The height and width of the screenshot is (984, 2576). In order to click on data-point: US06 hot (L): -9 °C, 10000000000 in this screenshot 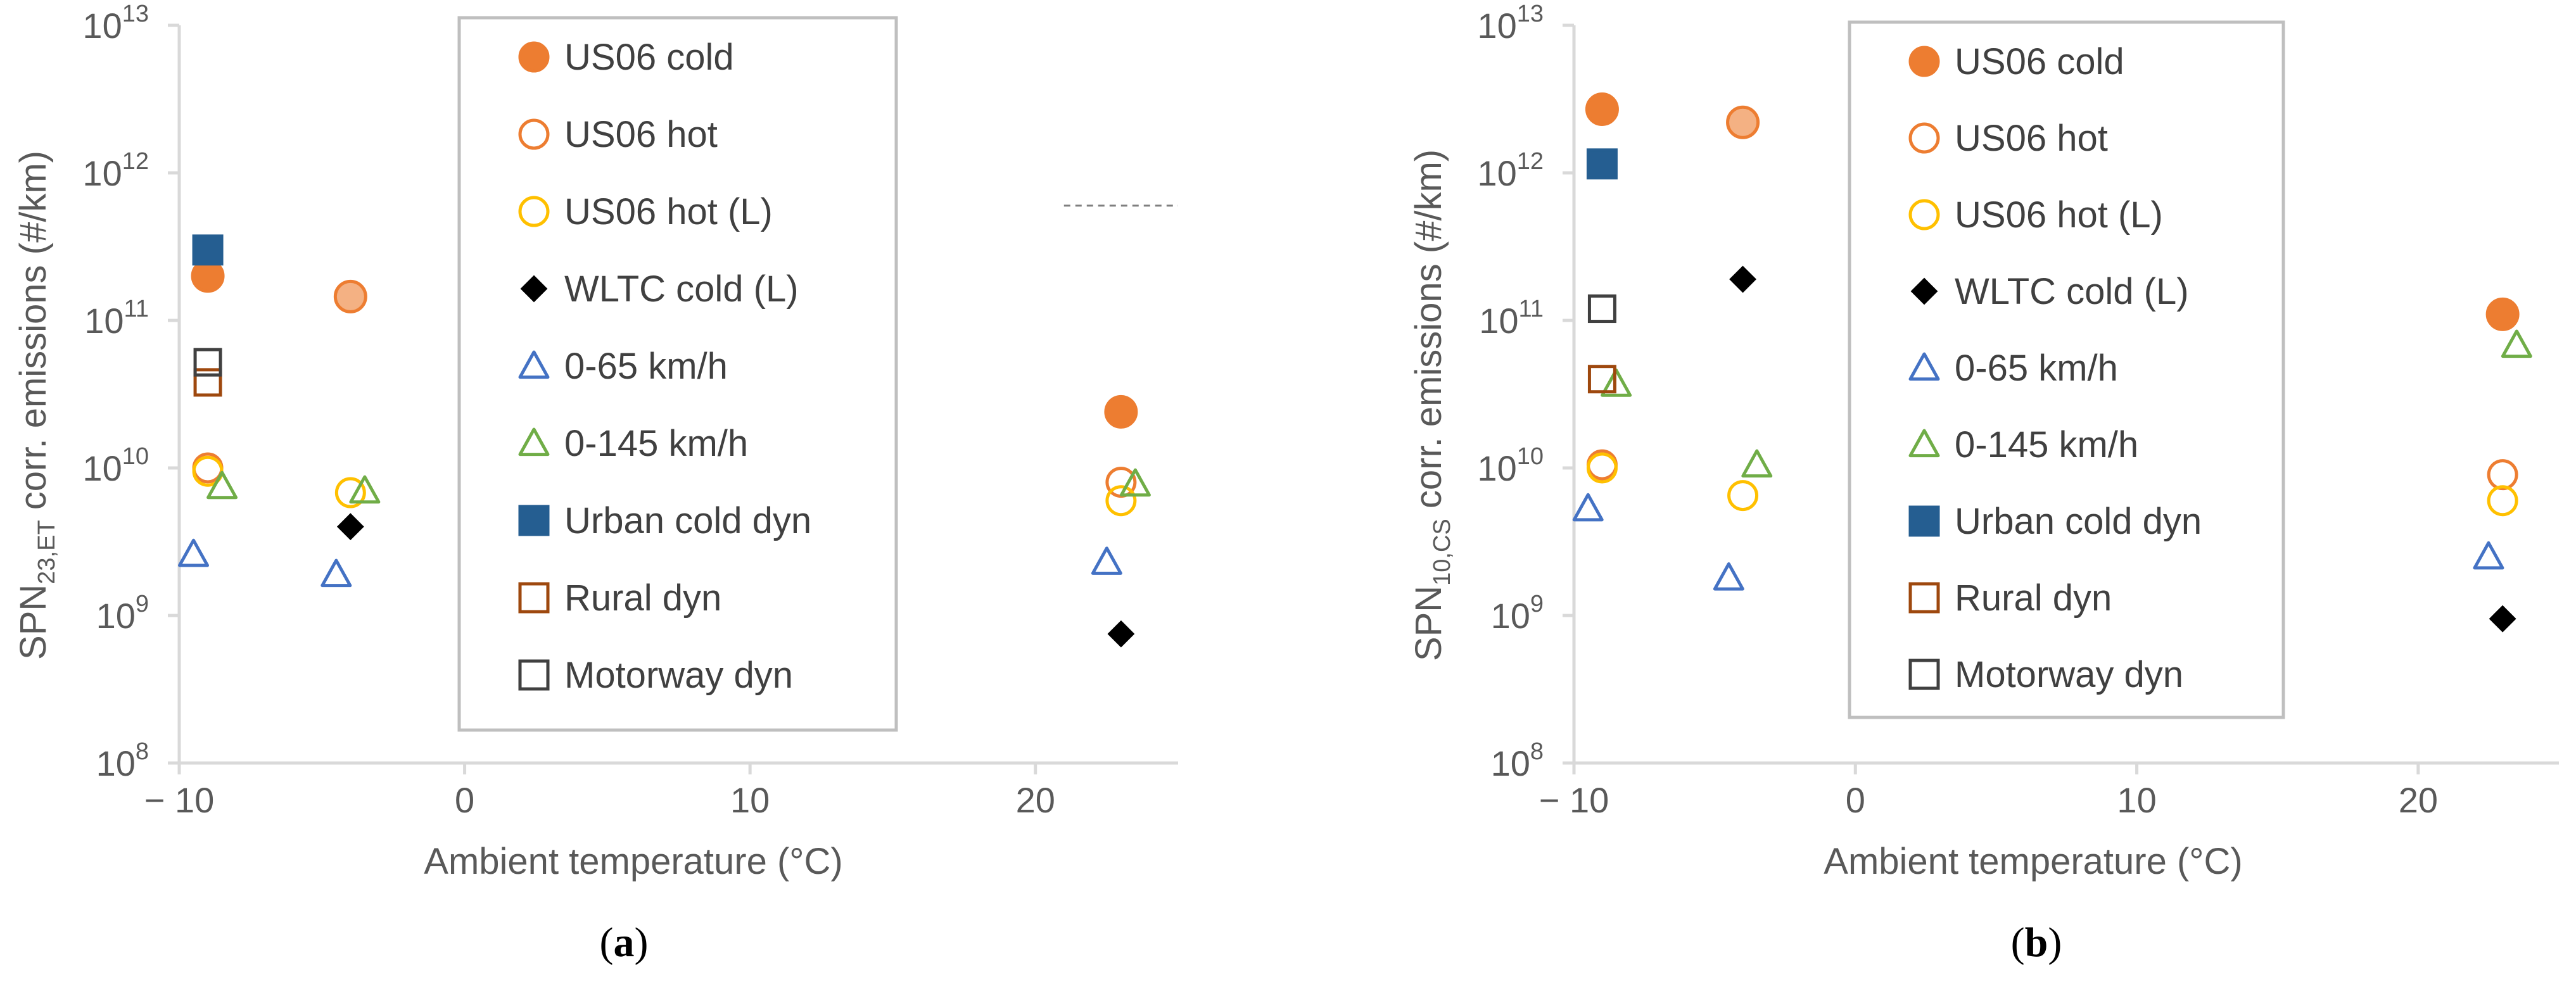, I will do `click(1602, 468)`.